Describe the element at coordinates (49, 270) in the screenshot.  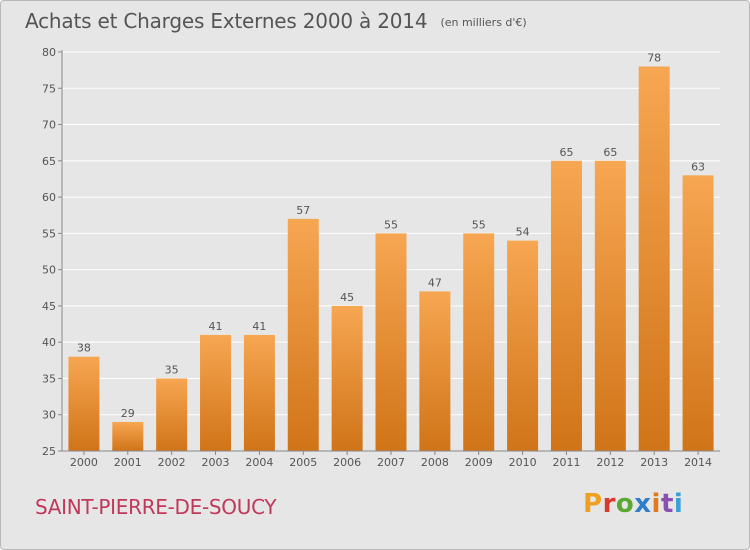
I see `y-tick-label: 50` at that location.